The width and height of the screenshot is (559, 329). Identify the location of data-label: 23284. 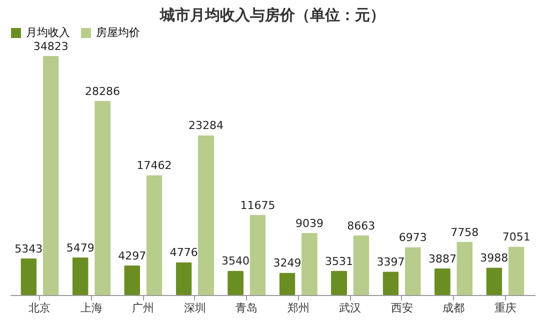
(206, 125).